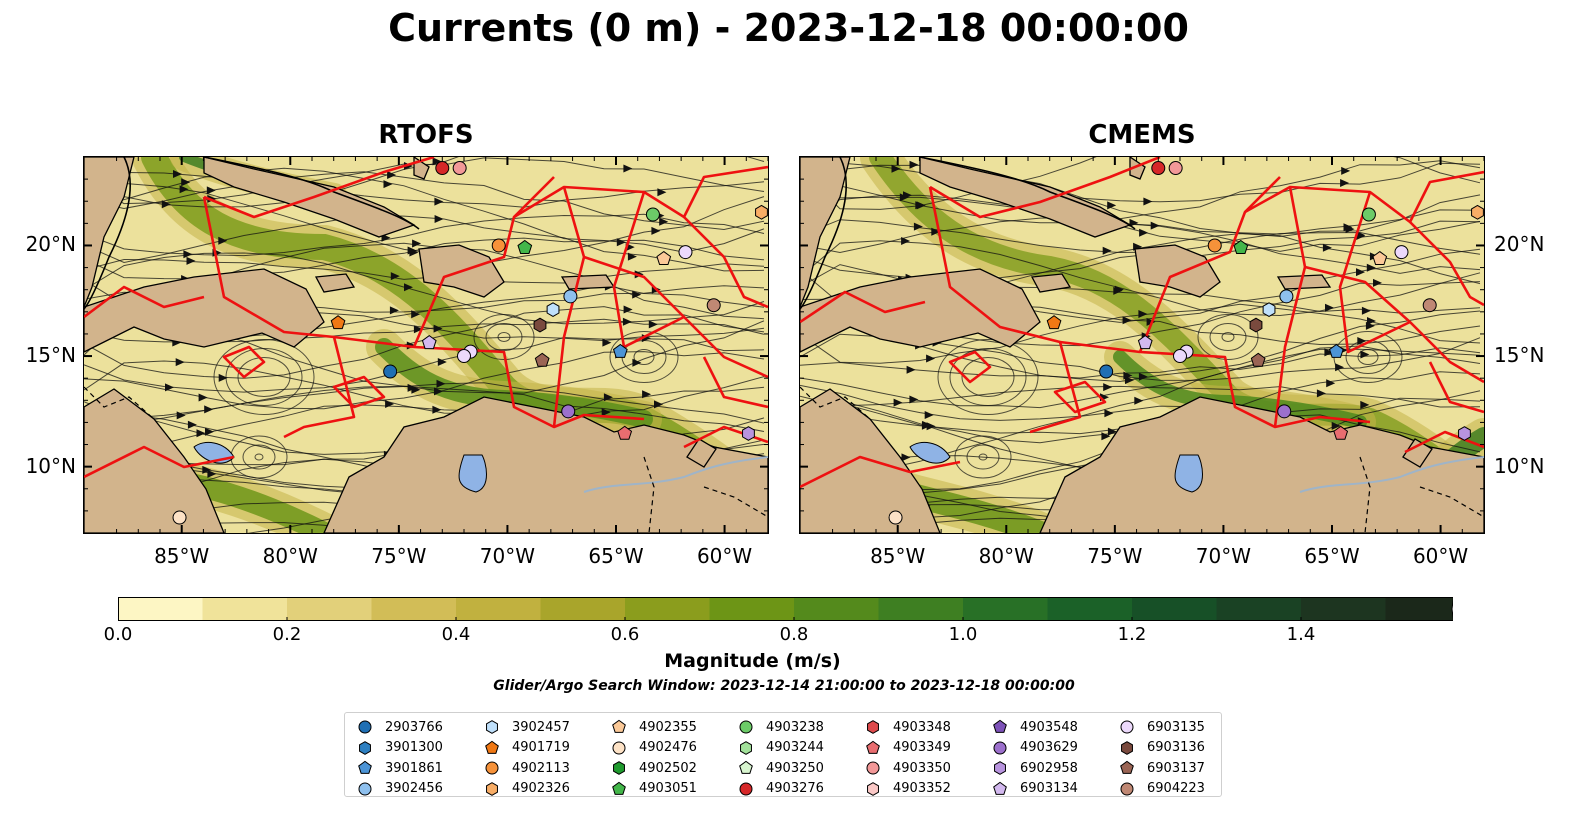  Describe the element at coordinates (1049, 727) in the screenshot. I see `legend-label: 4903548` at that location.